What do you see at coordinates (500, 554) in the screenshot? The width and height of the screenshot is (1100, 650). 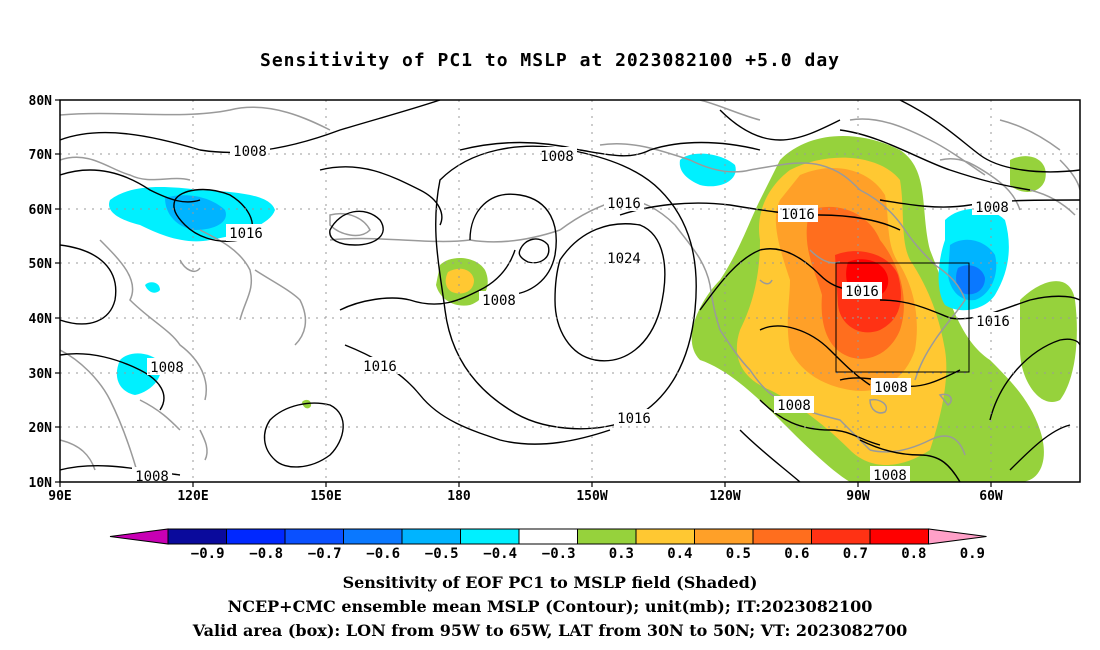 I see `colorbar-label: −0.4` at bounding box center [500, 554].